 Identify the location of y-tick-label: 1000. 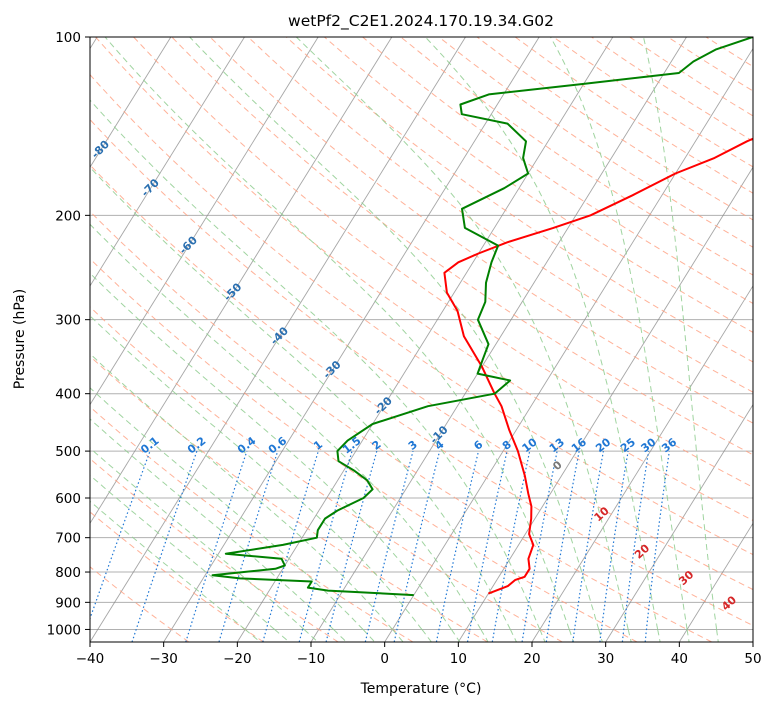
(64, 630).